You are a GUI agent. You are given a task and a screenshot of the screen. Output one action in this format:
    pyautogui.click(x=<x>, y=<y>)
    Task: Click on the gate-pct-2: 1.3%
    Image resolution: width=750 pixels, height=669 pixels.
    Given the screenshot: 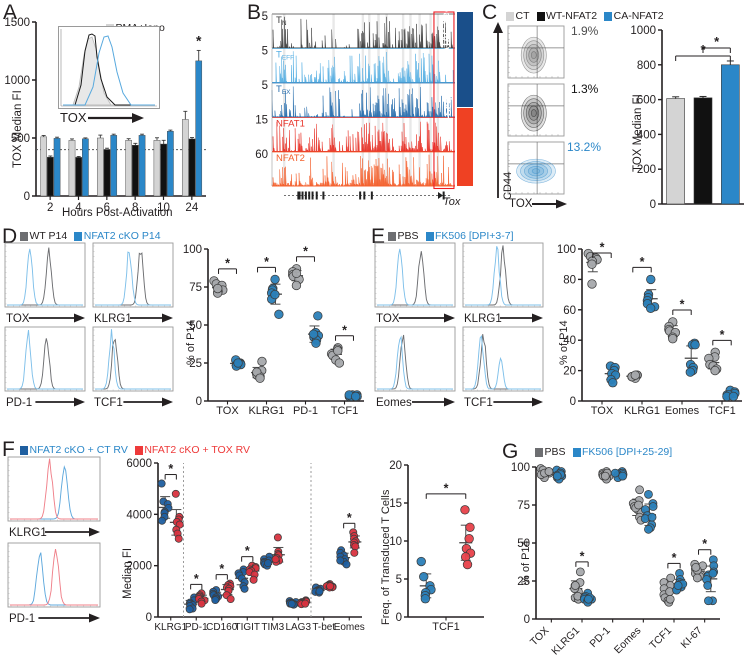 What is the action you would take?
    pyautogui.click(x=585, y=89)
    